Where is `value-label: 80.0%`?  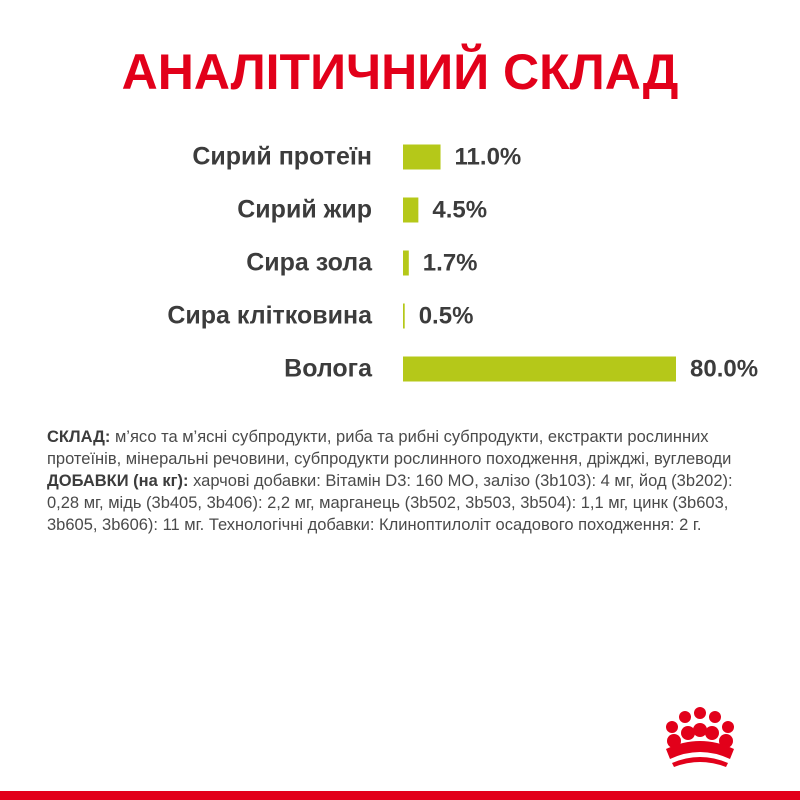 value-label: 80.0% is located at coordinates (724, 368).